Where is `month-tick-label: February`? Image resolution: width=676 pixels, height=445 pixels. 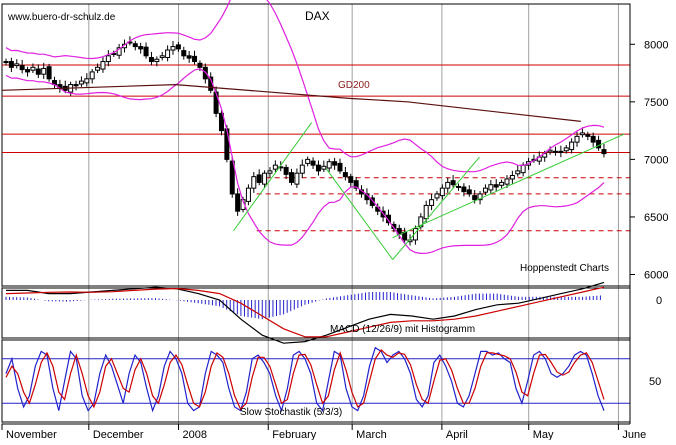
month-tick-label: February is located at coordinates (294, 434).